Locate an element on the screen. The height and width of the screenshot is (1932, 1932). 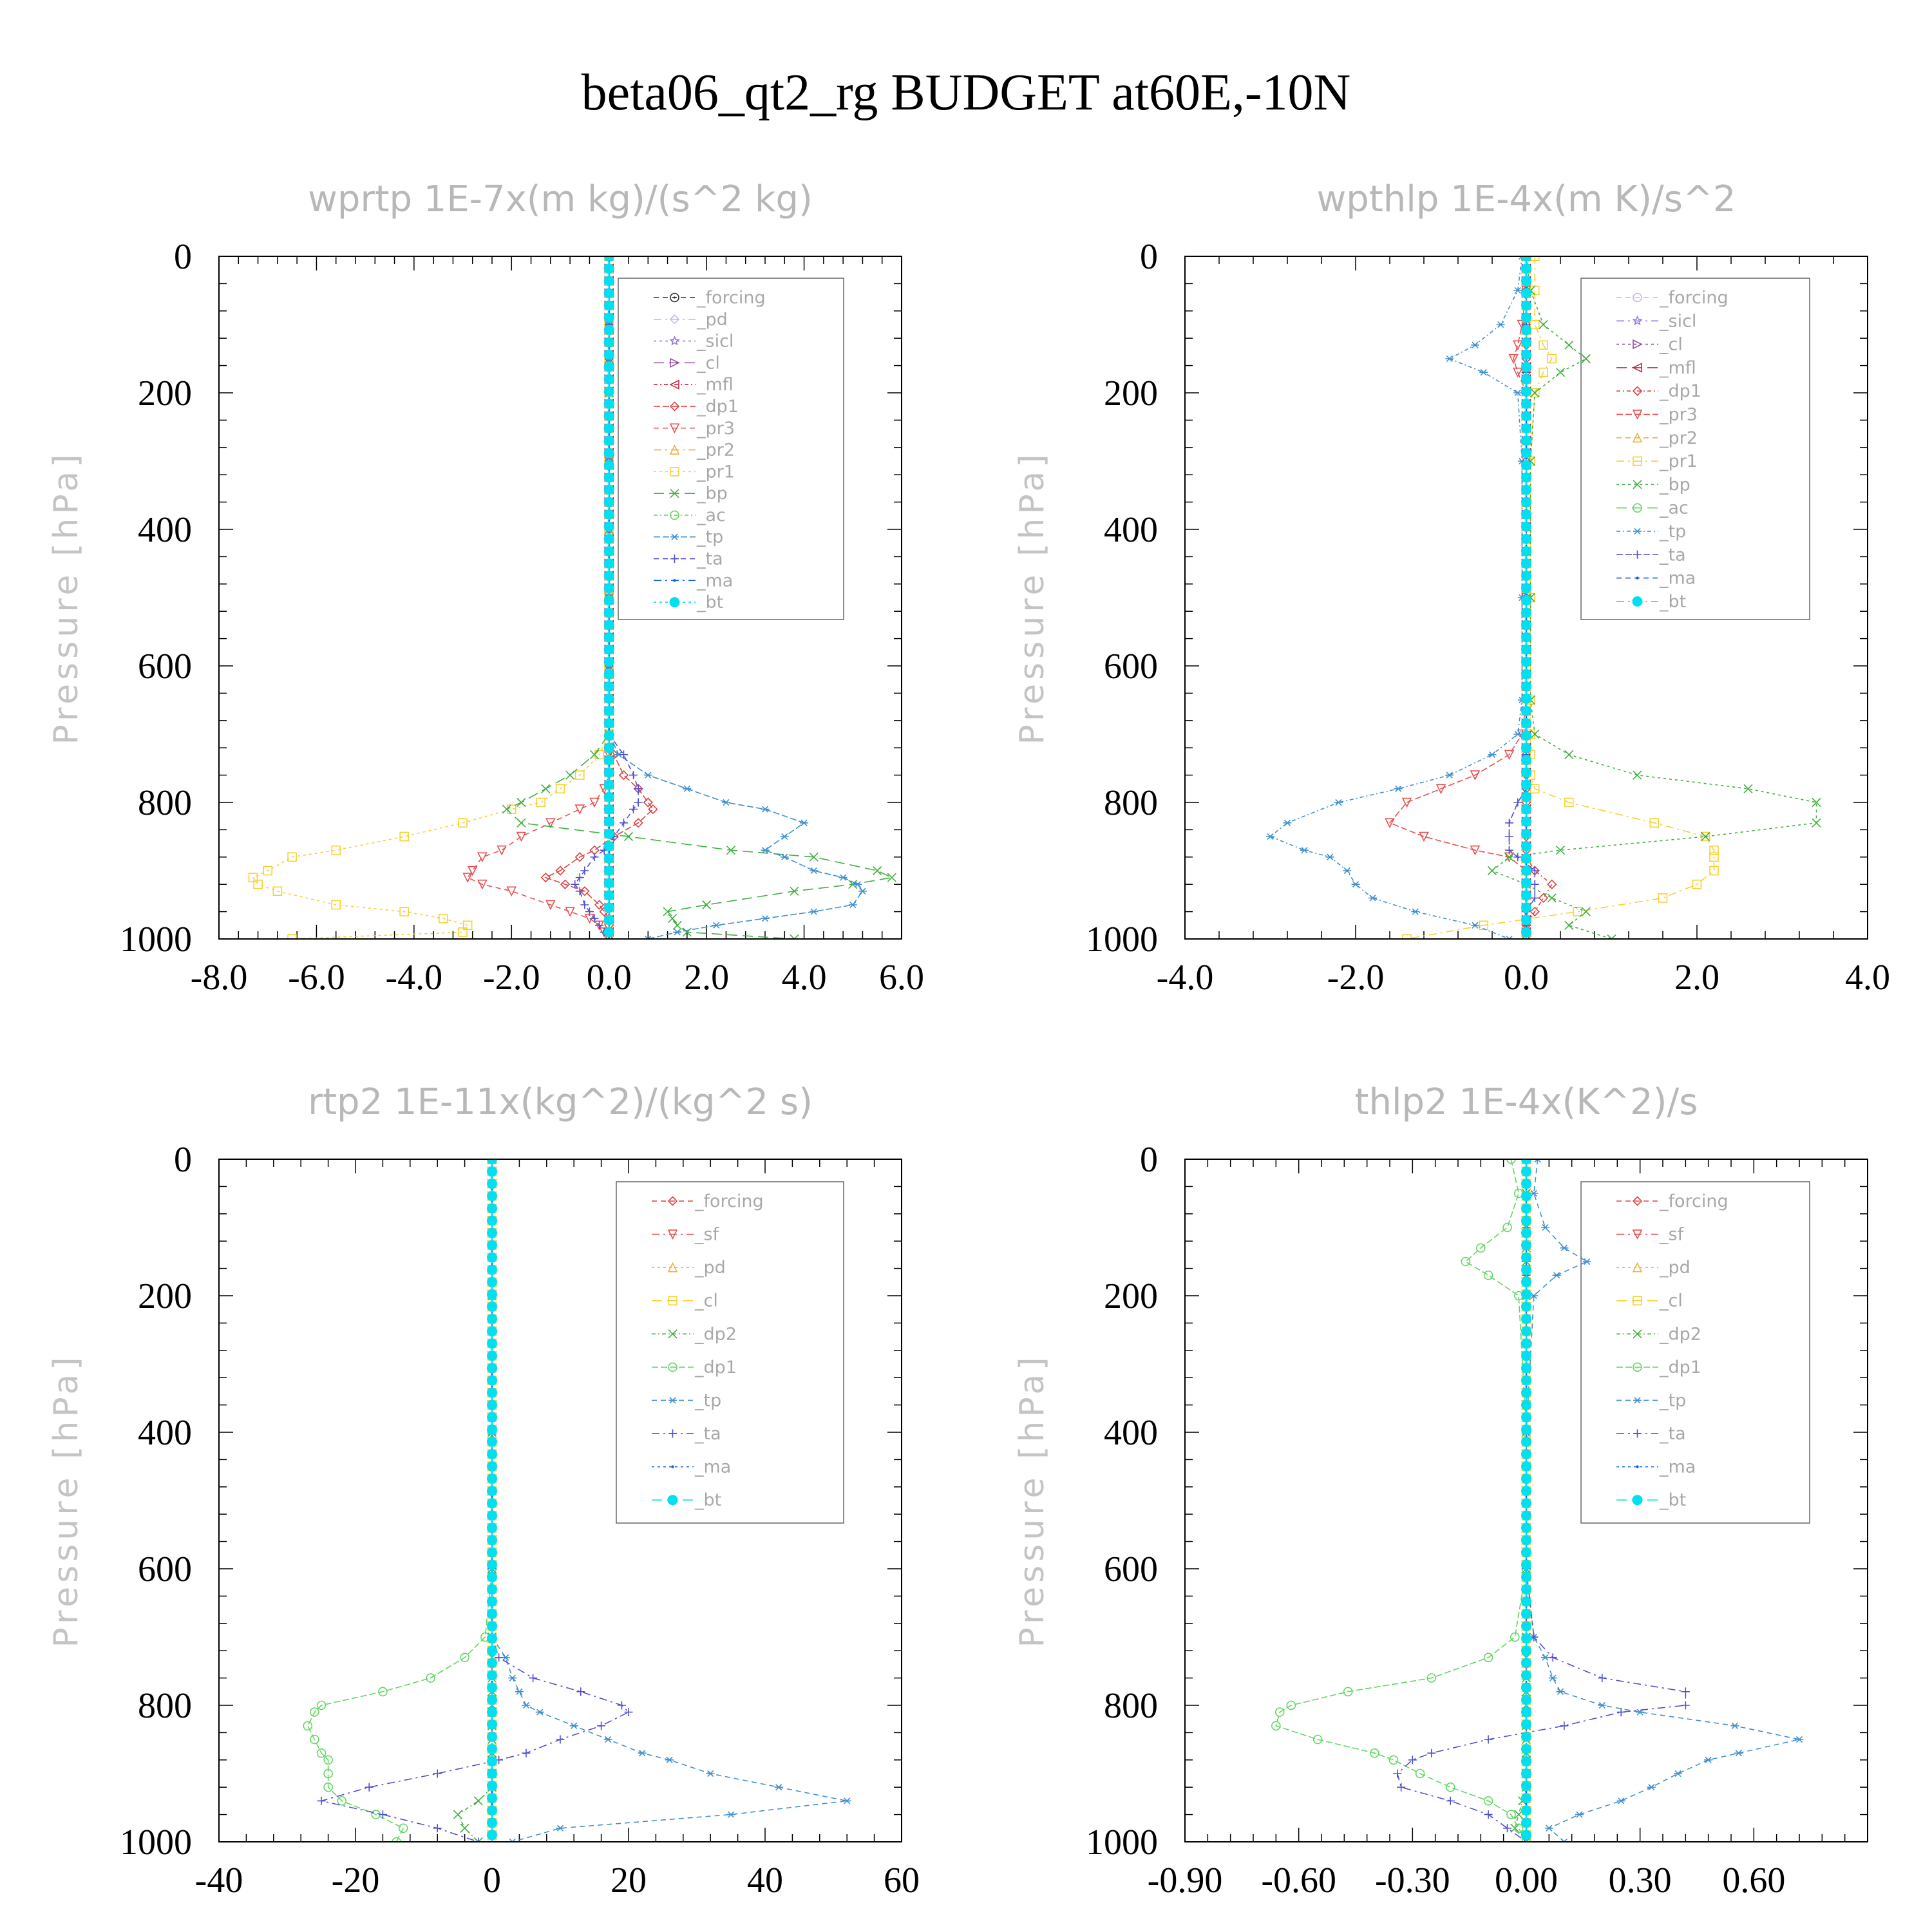
panel-title: rtp2 1E-11x(kg^2)/(kg^2 s) is located at coordinates (560, 1102).